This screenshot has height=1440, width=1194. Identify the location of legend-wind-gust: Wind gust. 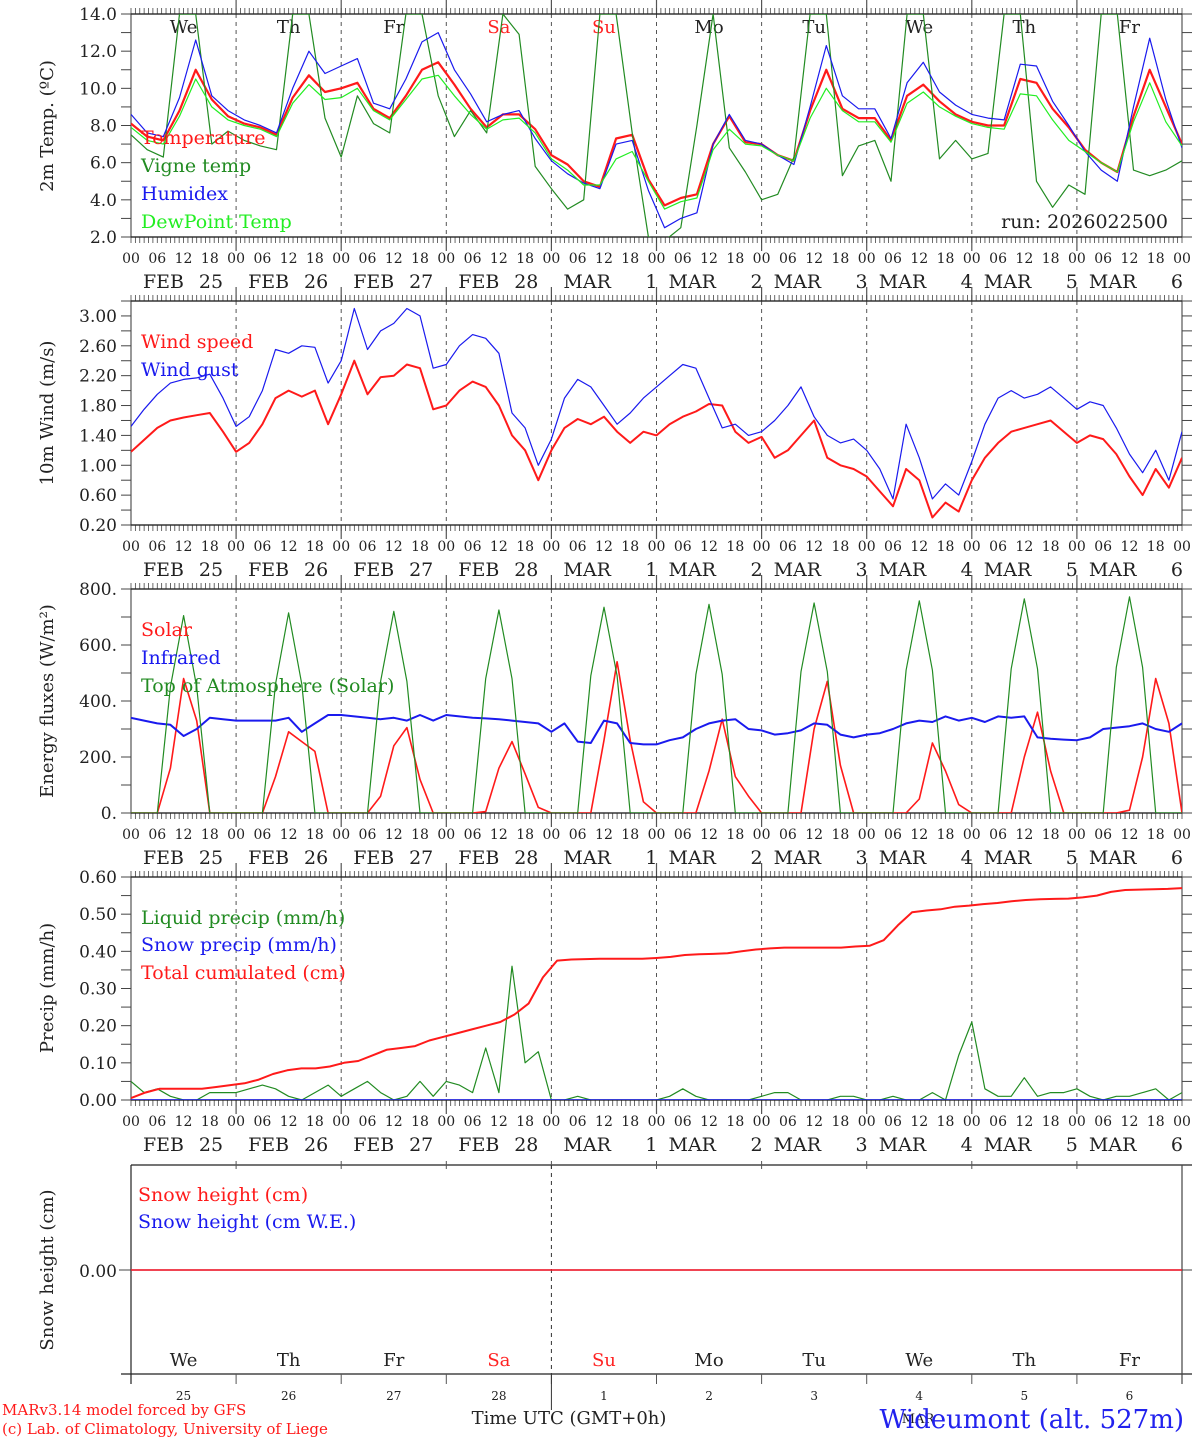
(190, 370).